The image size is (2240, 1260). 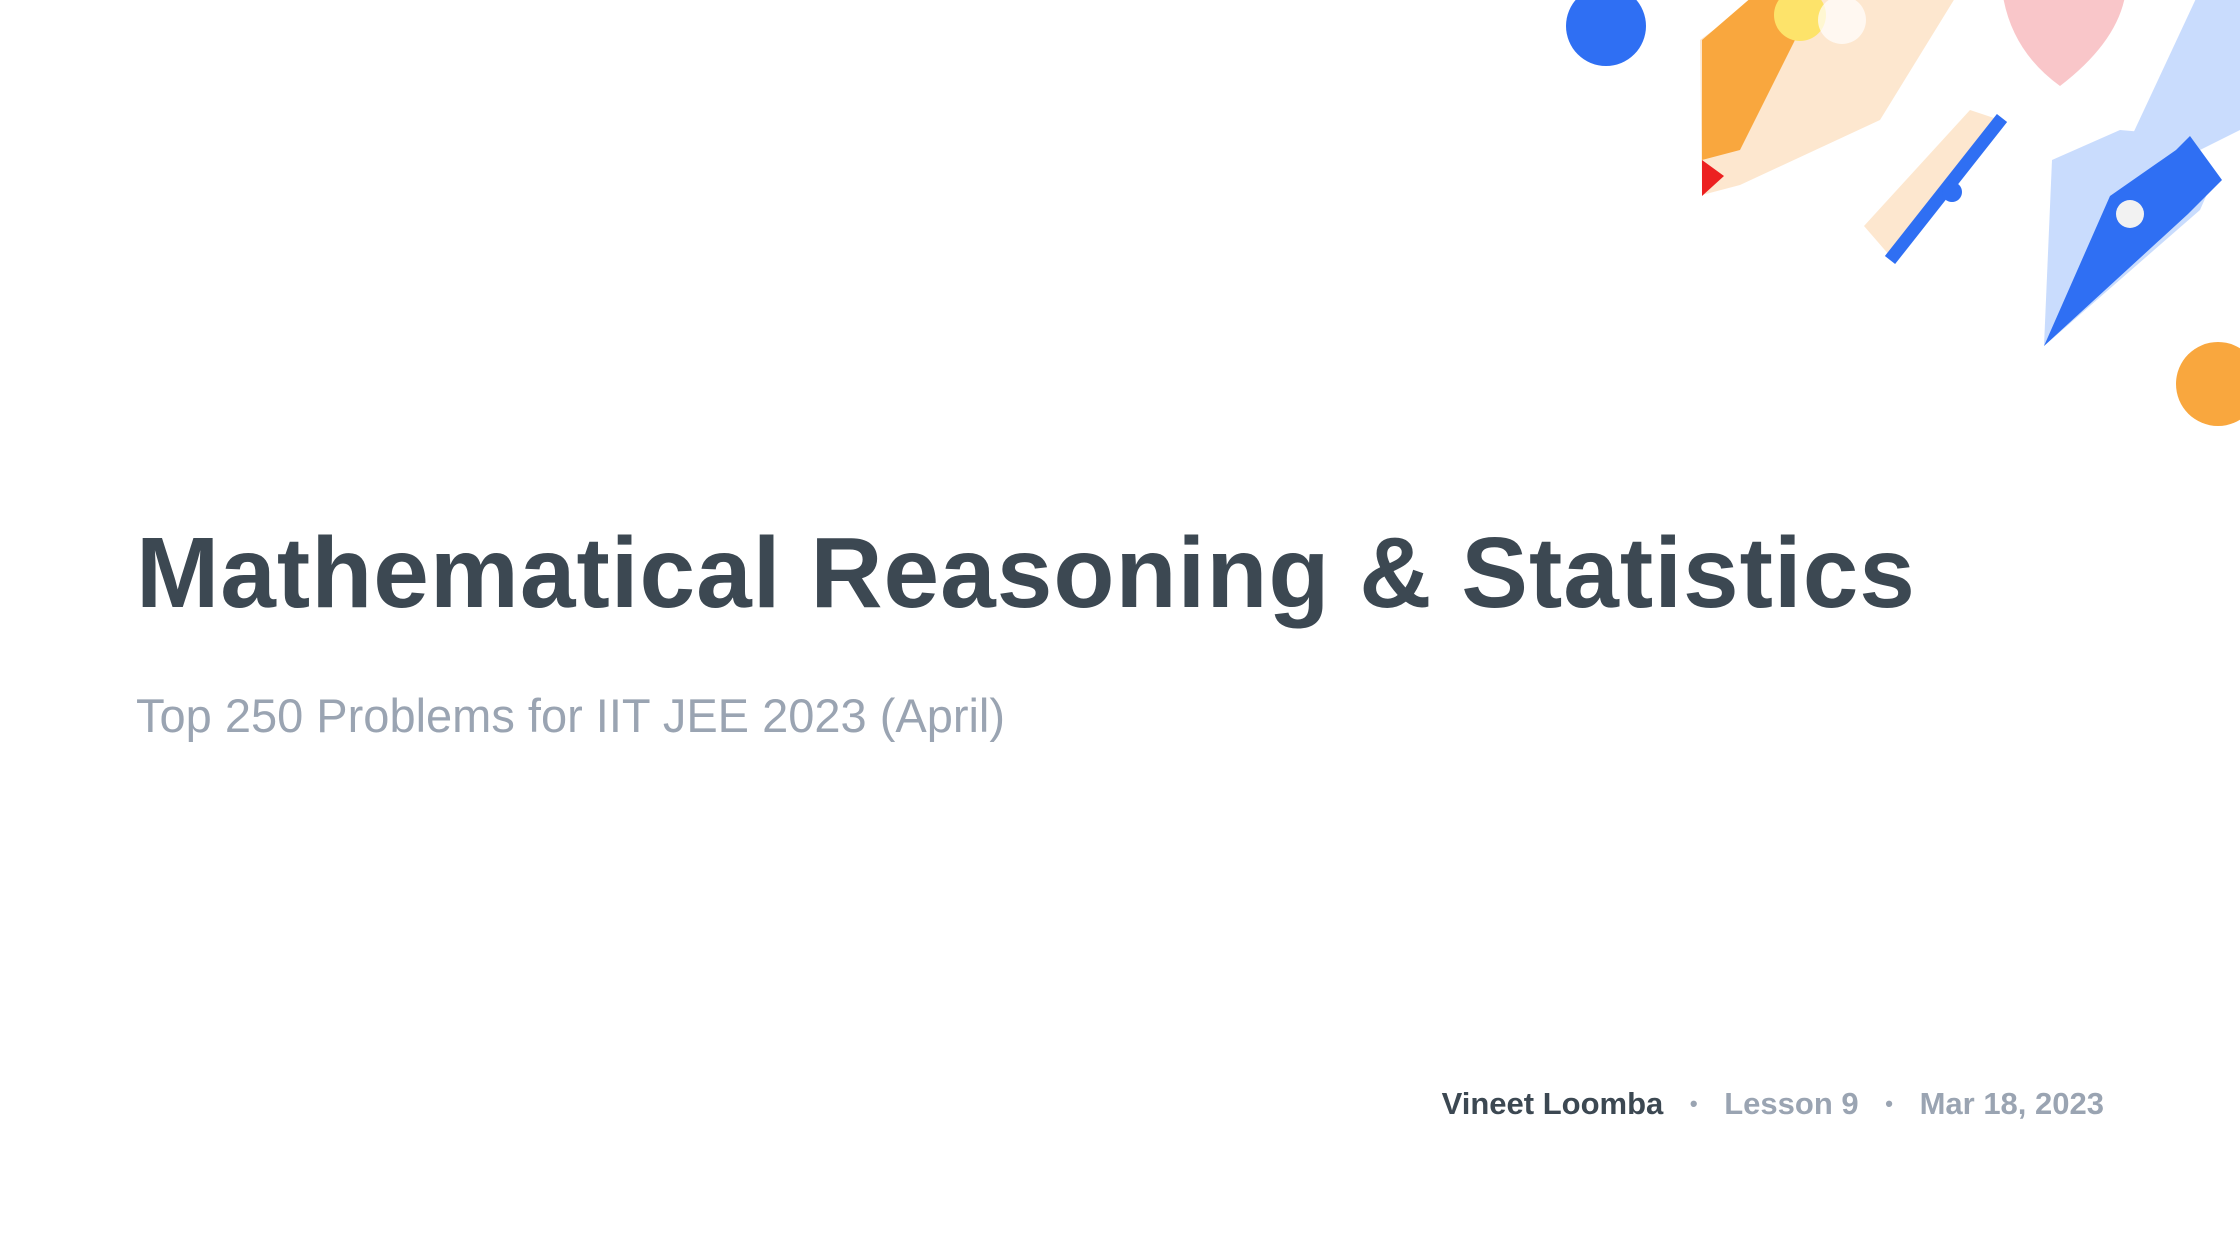 What do you see at coordinates (1936, 187) in the screenshot?
I see `ruler-icon` at bounding box center [1936, 187].